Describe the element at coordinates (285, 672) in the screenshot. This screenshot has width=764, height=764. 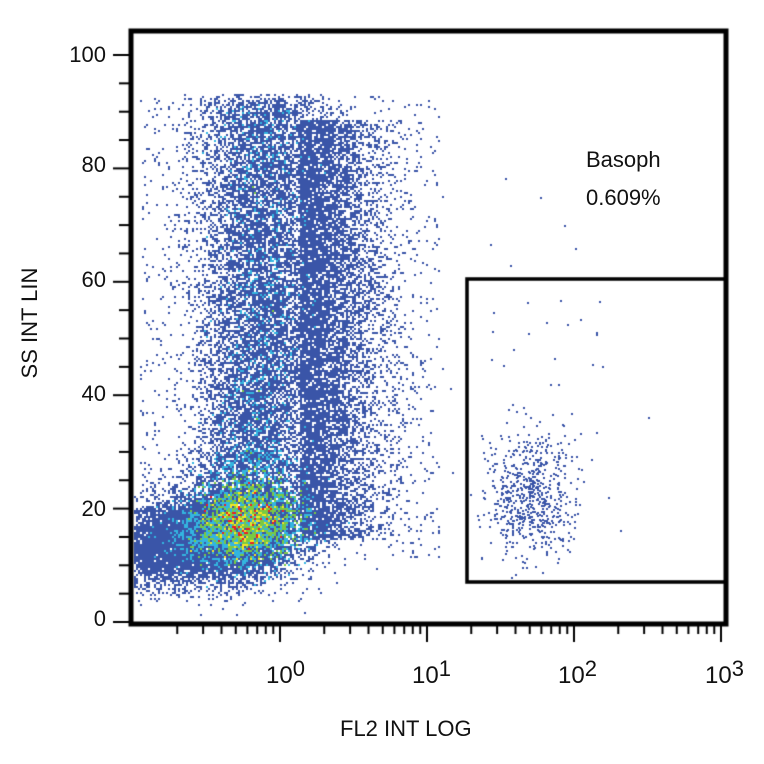
I see `x-tick-10e0: 10⁰` at that location.